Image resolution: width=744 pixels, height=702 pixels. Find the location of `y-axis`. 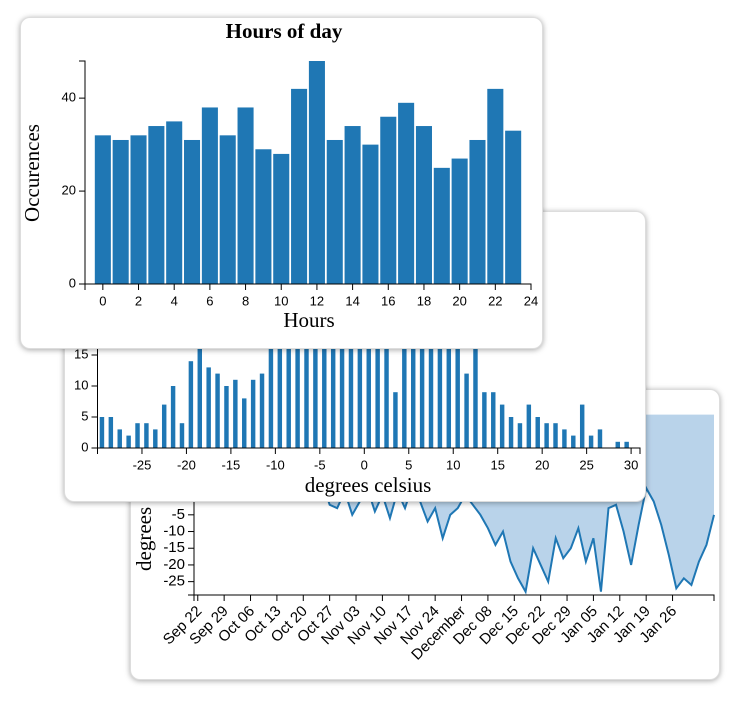

y-axis is located at coordinates (82, 172).